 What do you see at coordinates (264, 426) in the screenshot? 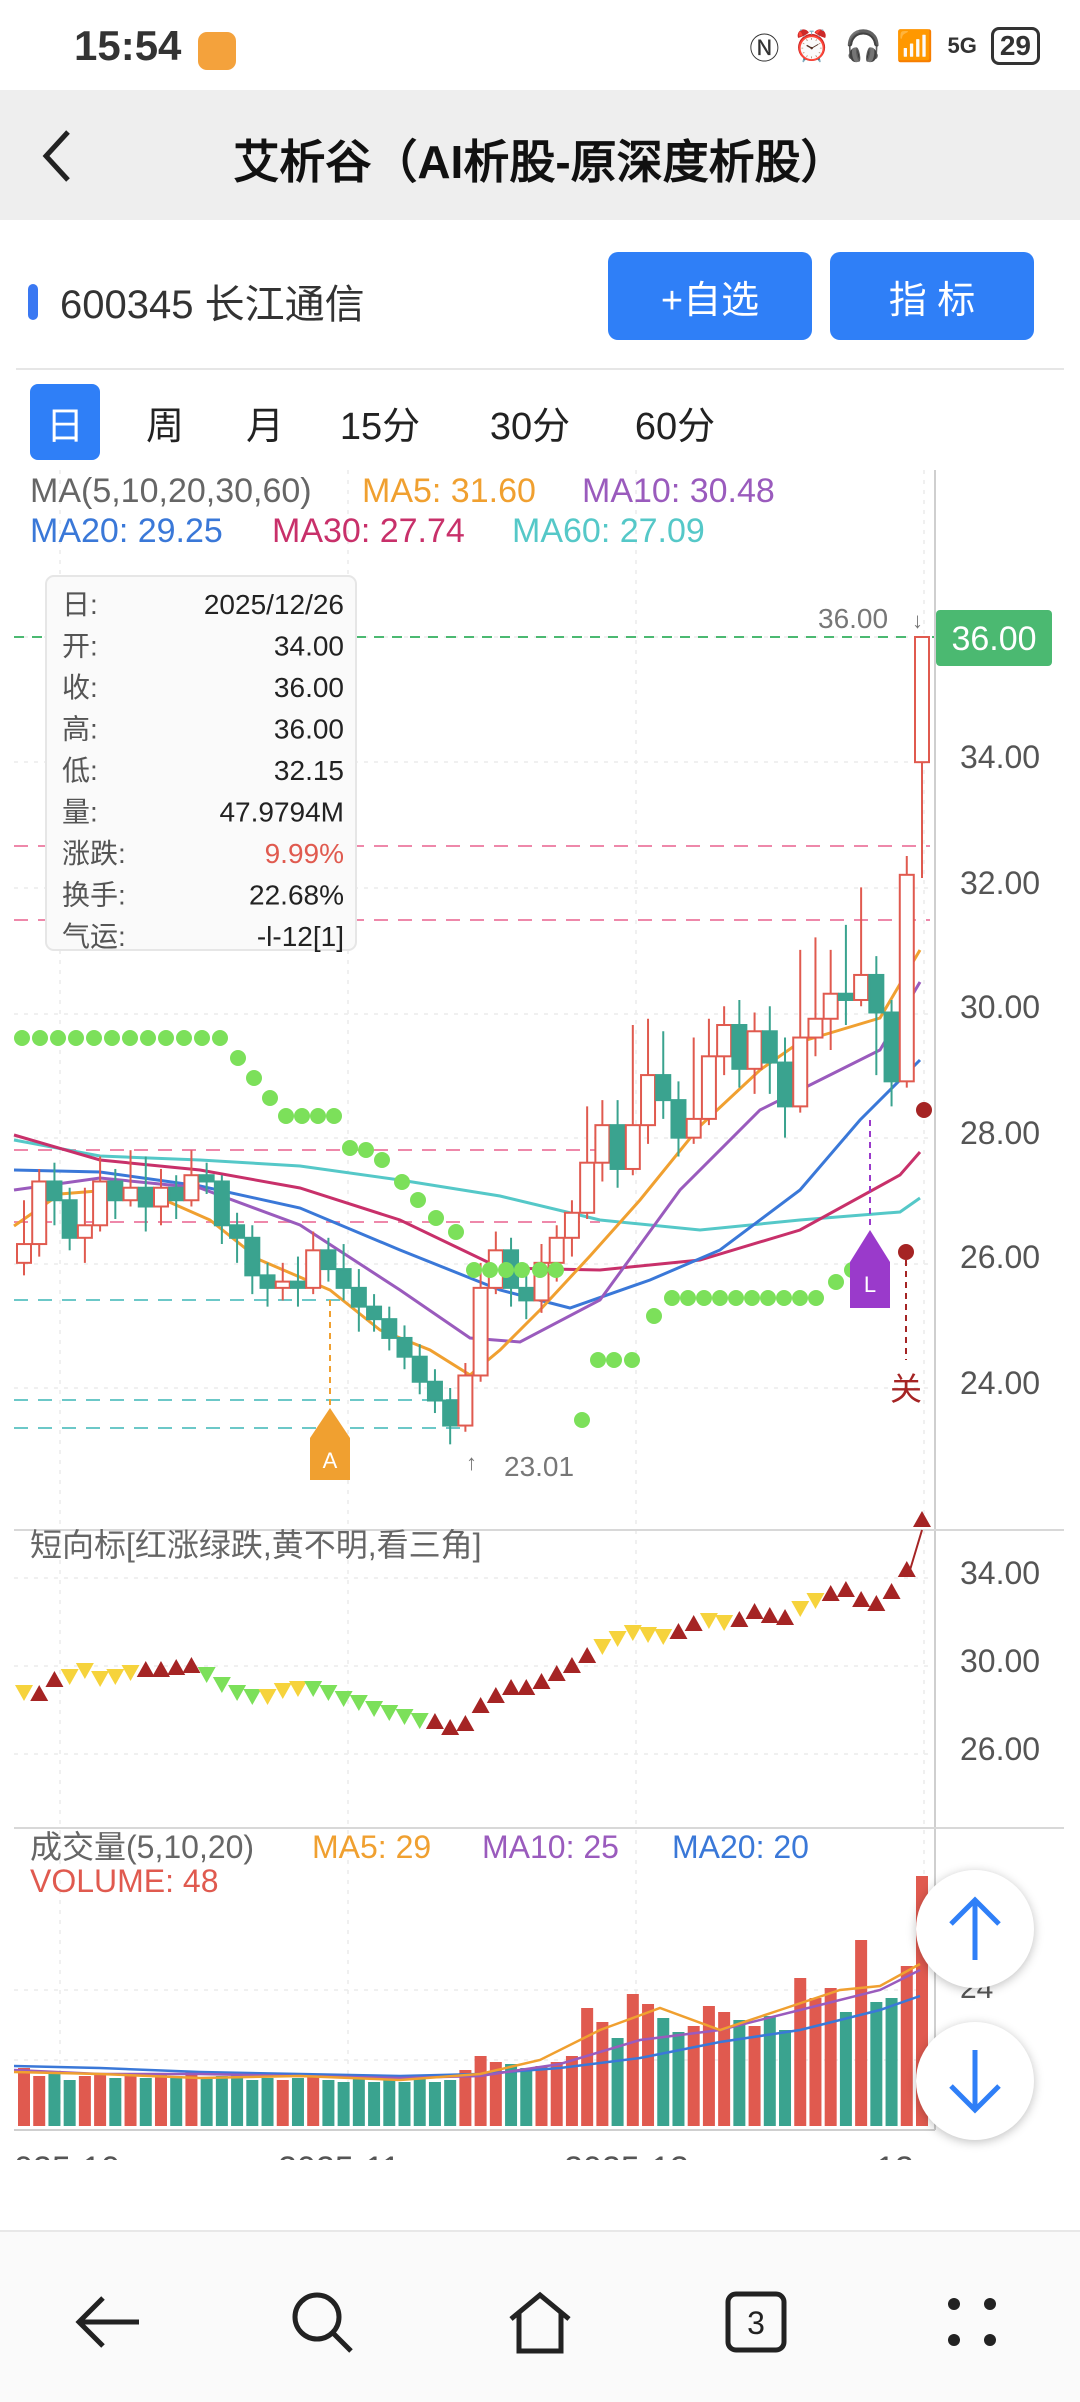
I see `tab-month: 月` at bounding box center [264, 426].